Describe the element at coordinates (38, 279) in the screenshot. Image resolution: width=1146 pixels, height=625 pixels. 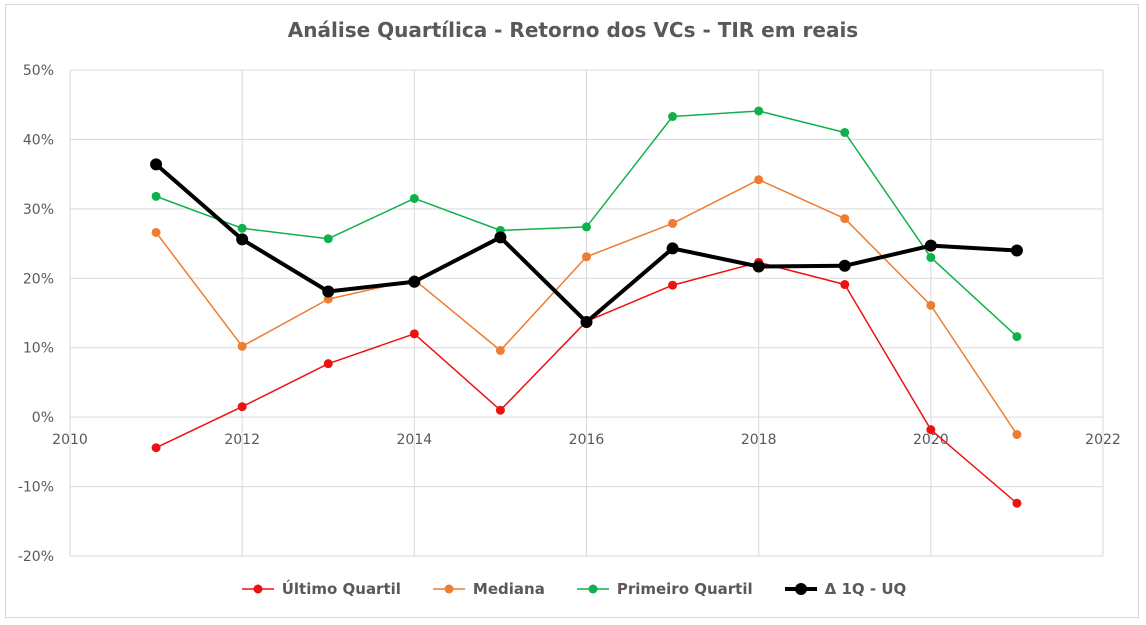
I see `y-tick-label: 20%` at that location.